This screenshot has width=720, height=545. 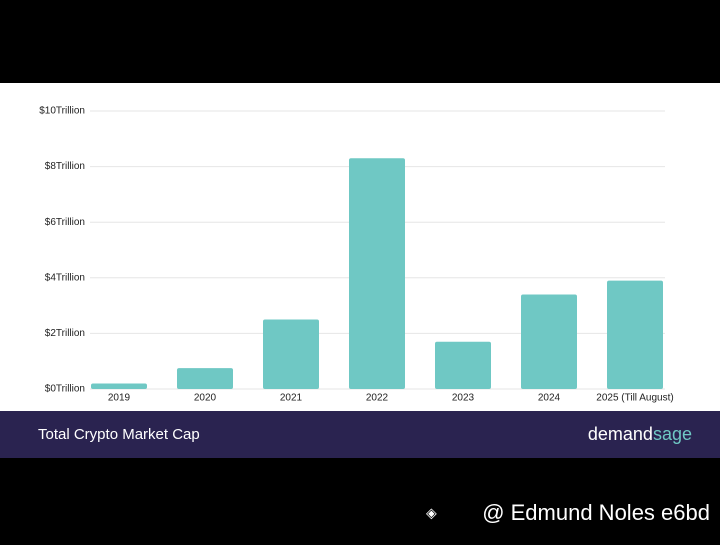 I want to click on brand-logo: demandsage, so click(x=640, y=434).